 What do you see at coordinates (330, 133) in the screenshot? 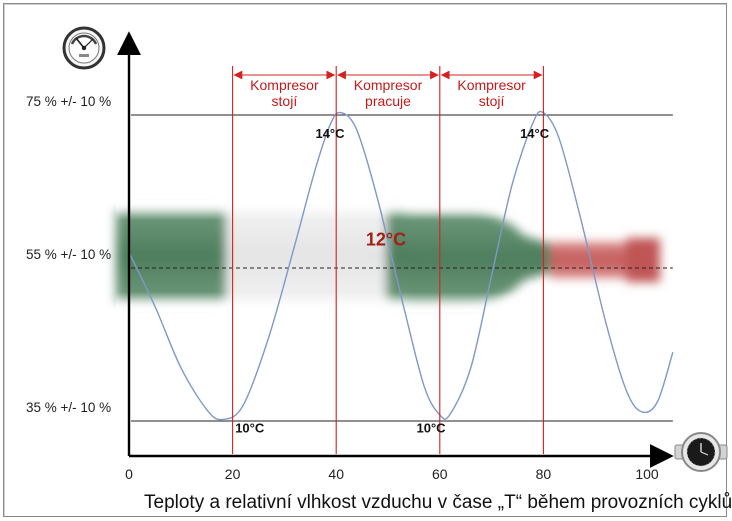
I see `temperature-label-1: 14°C` at bounding box center [330, 133].